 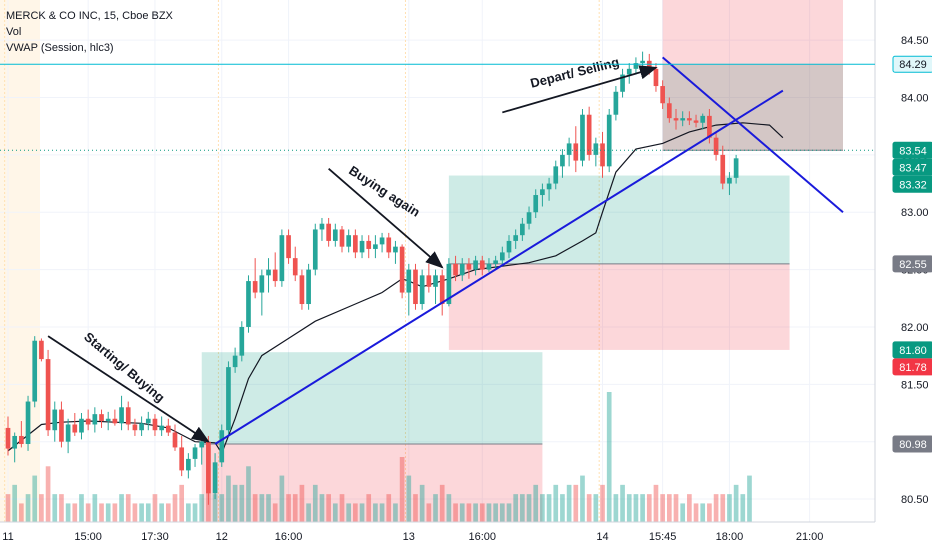 I want to click on price-tag-label: 83.32, so click(x=913, y=185).